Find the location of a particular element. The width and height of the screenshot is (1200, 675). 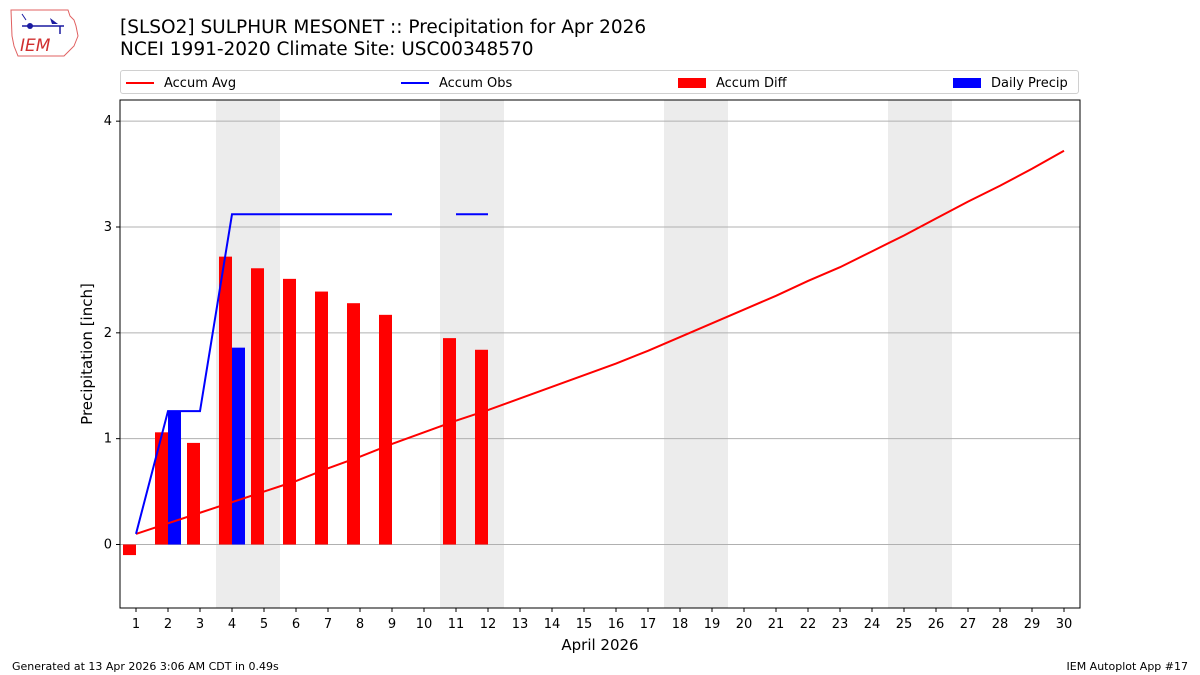

x-tick-label: 17 is located at coordinates (648, 624).